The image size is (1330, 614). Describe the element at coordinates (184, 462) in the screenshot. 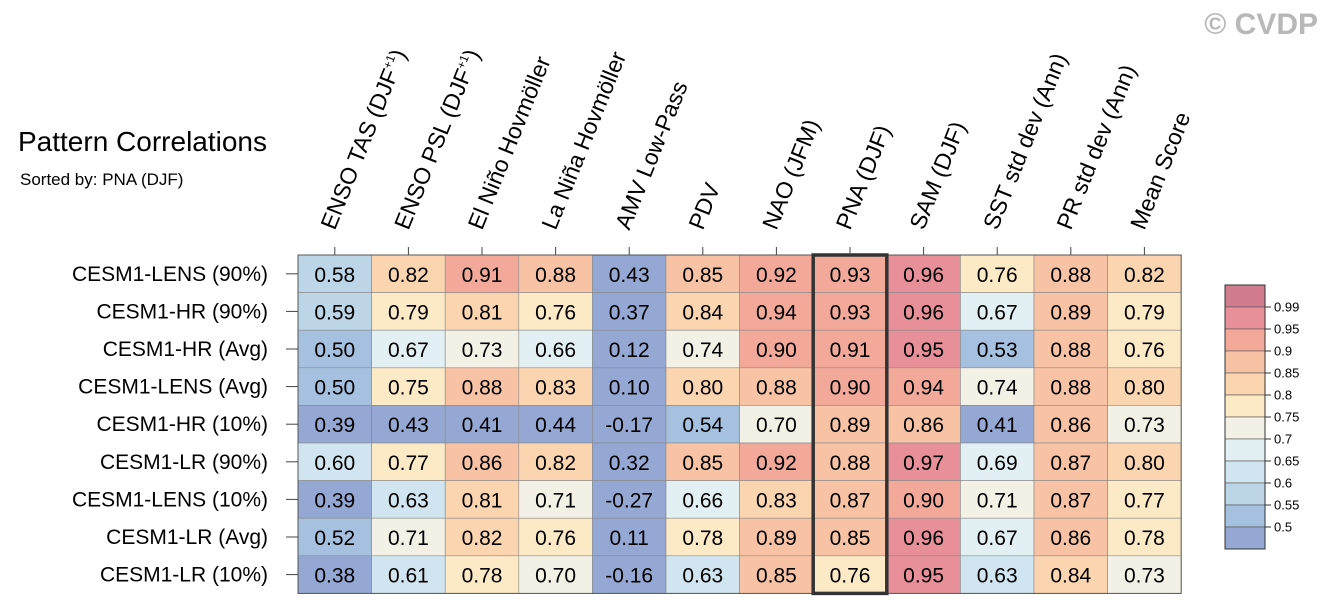

I see `row-label: CESM1-LR (90%)` at that location.